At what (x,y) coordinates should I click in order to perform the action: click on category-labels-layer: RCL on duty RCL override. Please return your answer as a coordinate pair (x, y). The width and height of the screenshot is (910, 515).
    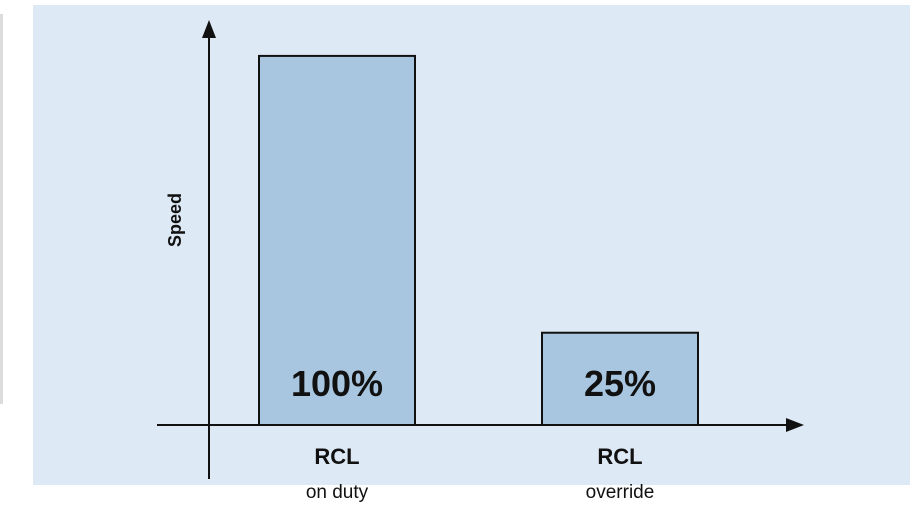
    Looking at the image, I should click on (480, 473).